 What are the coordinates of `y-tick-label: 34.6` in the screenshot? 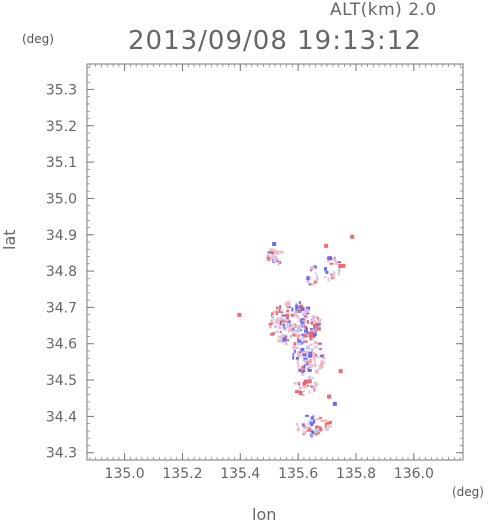 It's located at (61, 345).